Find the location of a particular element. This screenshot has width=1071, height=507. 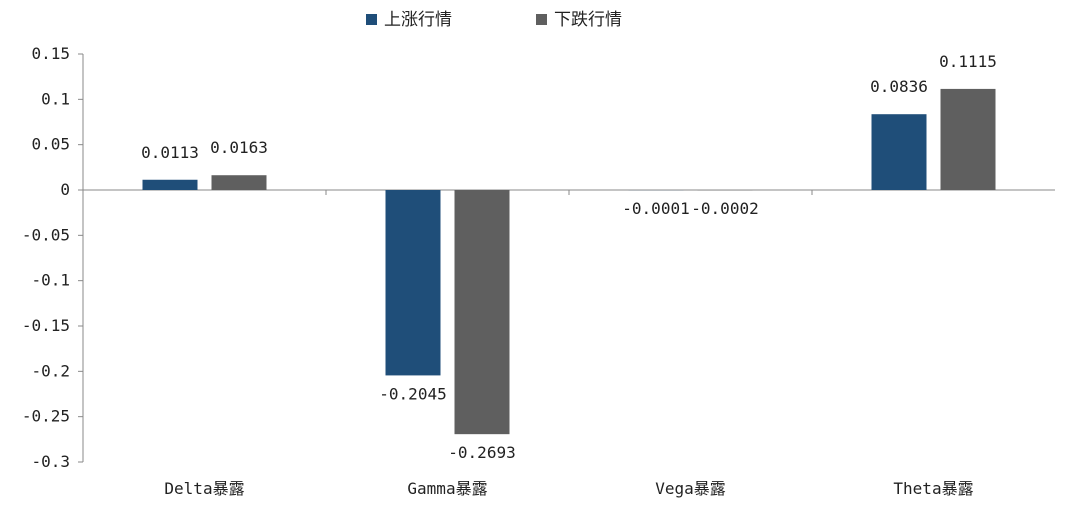

category-label: Delta暴露 is located at coordinates (204, 488).